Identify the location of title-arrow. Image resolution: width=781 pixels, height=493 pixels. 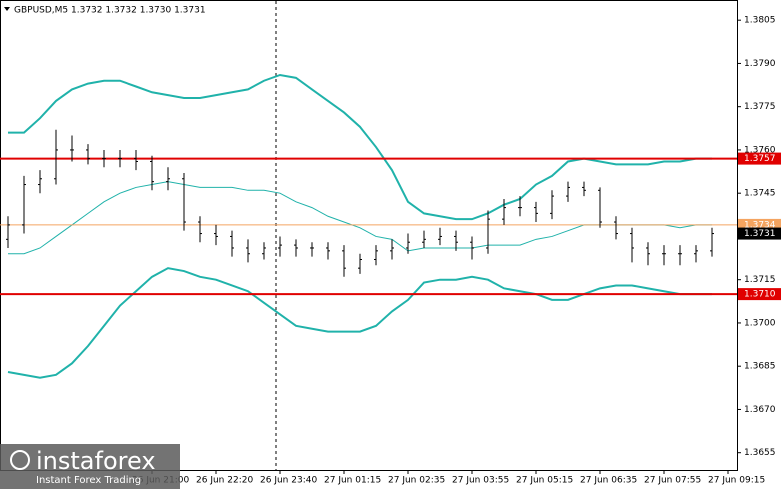
(7, 9).